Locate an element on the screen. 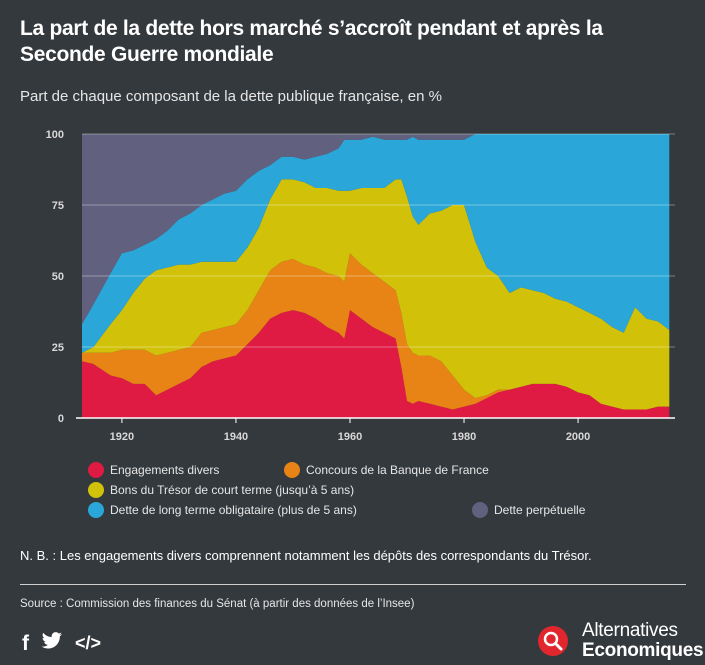  facebook-icon: f is located at coordinates (25, 643).